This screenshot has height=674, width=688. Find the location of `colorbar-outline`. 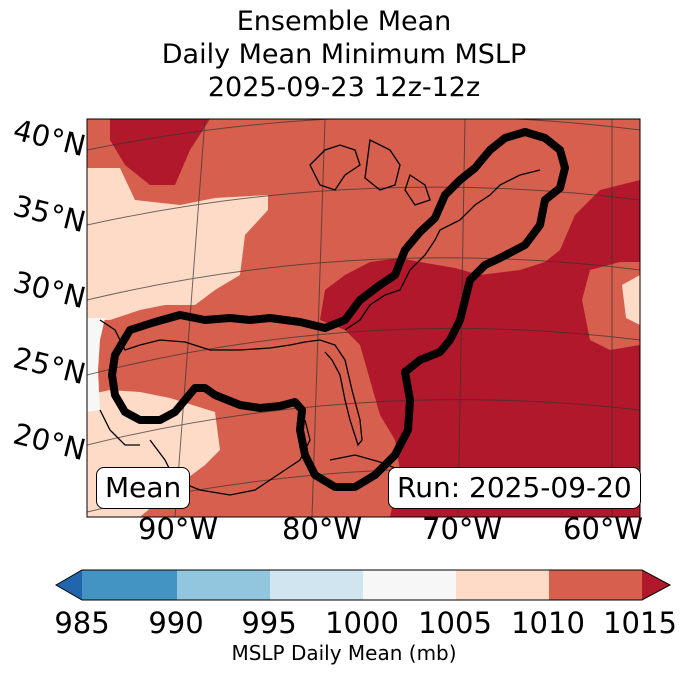

colorbar-outline is located at coordinates (363, 585).